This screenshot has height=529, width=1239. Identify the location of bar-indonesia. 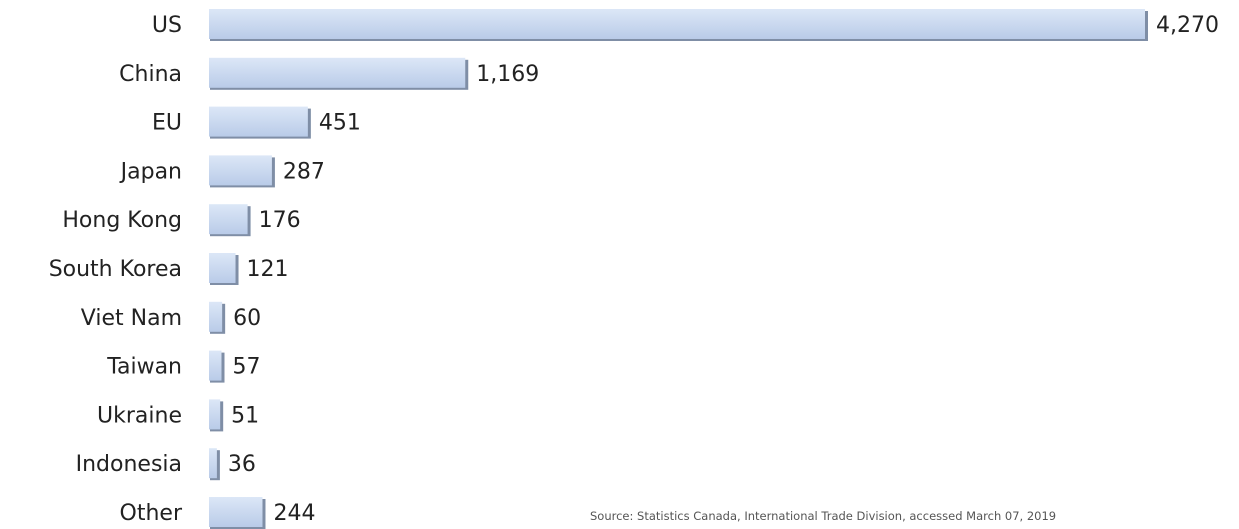
(213, 463).